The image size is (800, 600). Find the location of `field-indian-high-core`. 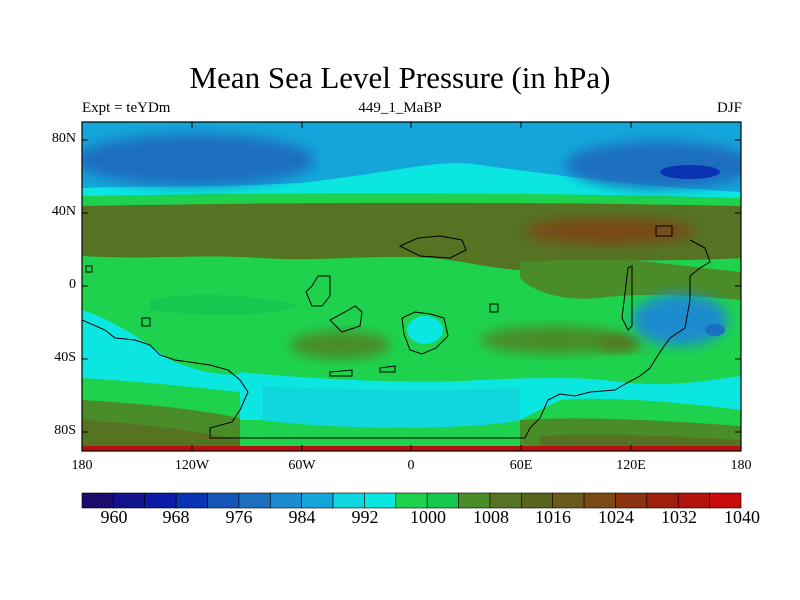

field-indian-high-core is located at coordinates (620, 344).